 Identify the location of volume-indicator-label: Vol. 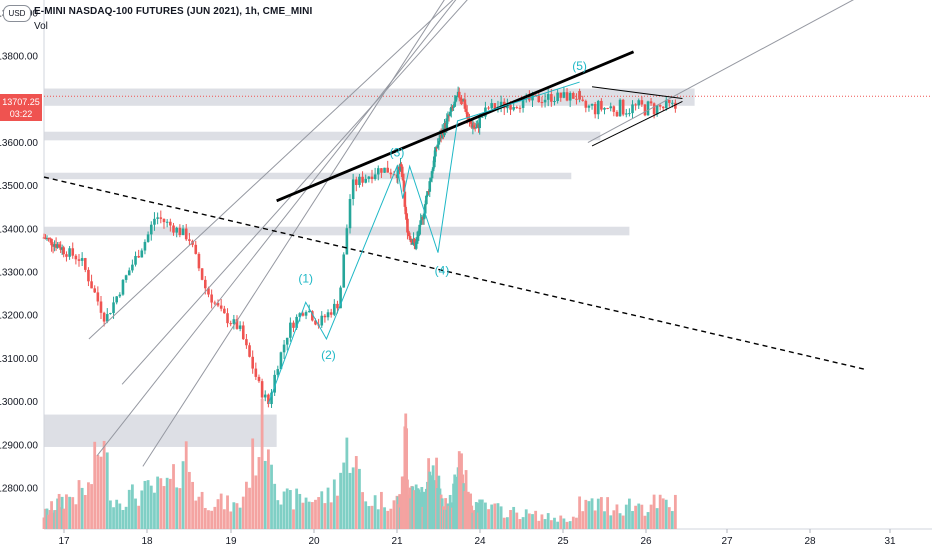
(41, 26).